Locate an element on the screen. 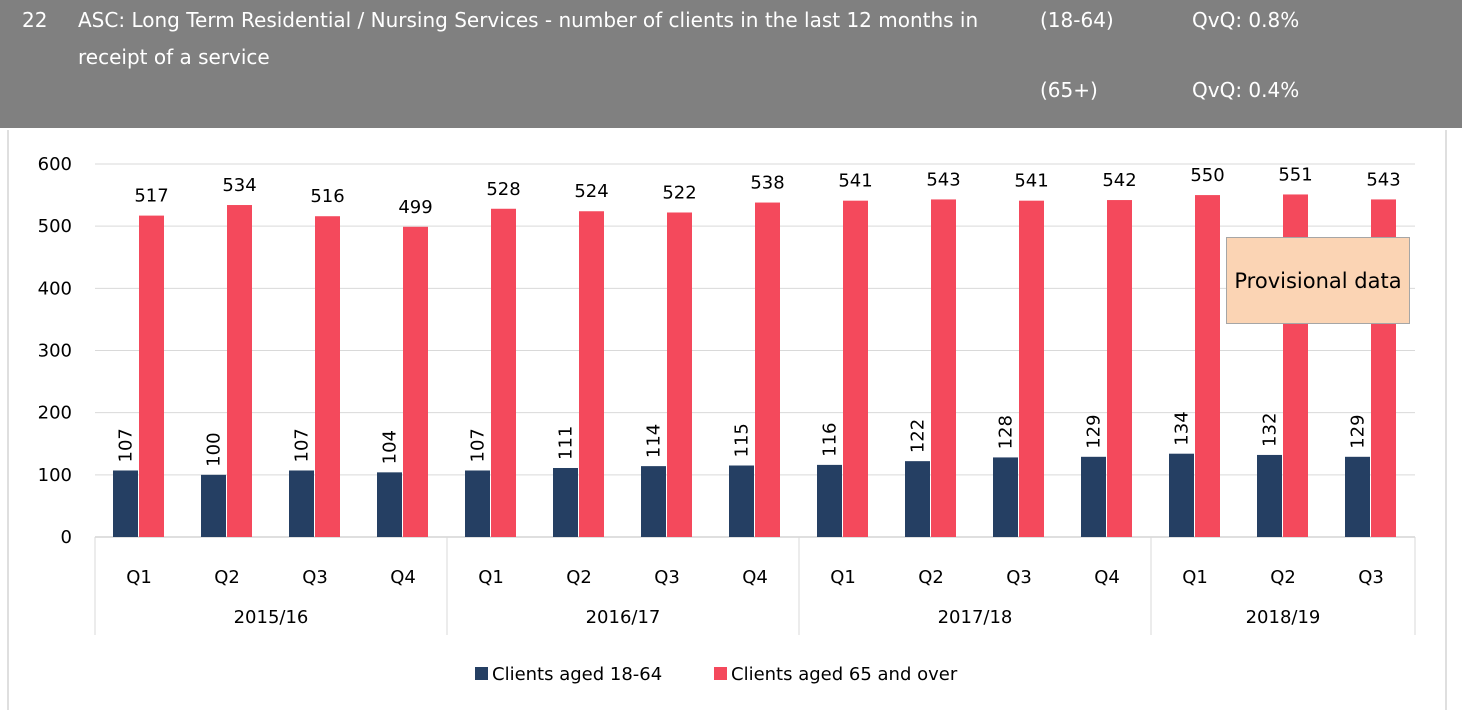  annotation: Provisional data is located at coordinates (1318, 280).